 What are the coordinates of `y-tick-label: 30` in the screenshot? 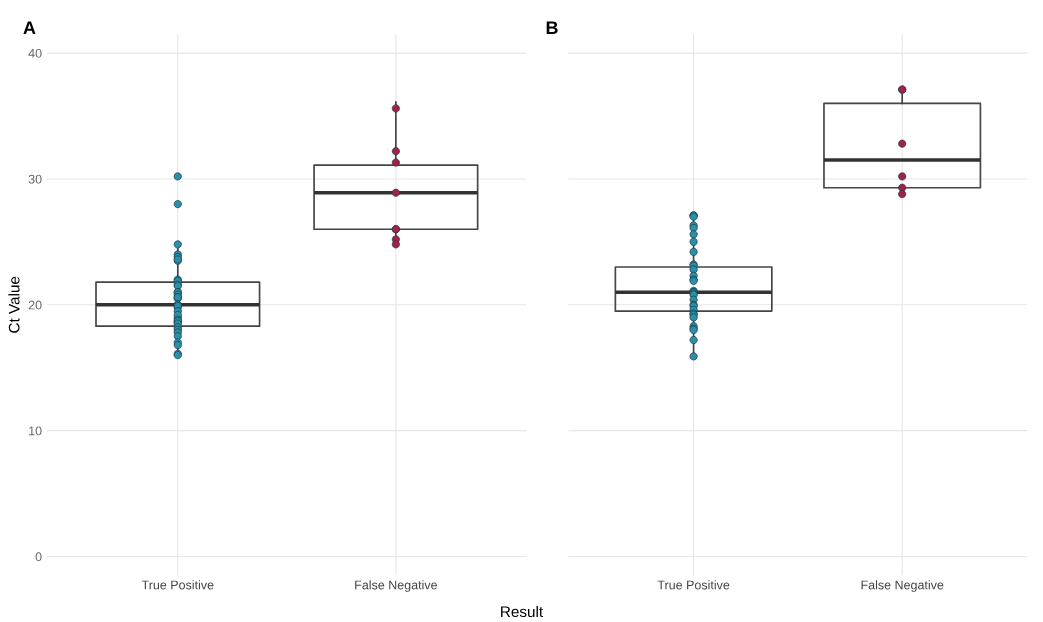 It's located at (35, 179).